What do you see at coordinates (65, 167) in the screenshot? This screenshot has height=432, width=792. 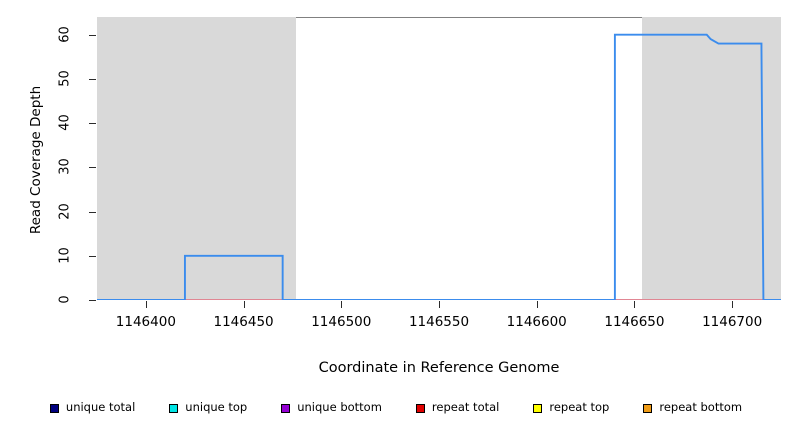 I see `y-tick-label: 30` at bounding box center [65, 167].